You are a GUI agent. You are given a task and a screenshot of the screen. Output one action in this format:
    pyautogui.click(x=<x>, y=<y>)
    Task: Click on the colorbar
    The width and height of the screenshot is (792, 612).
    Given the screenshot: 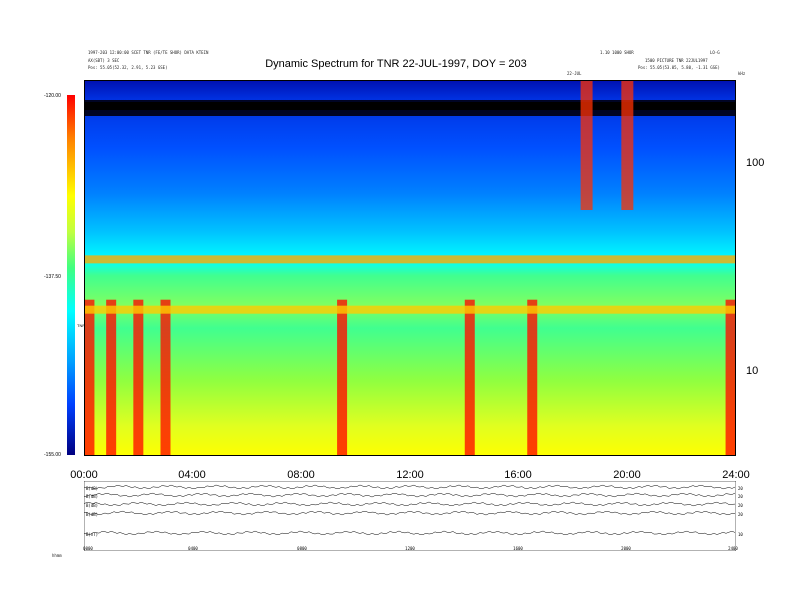 What is the action you would take?
    pyautogui.click(x=71, y=275)
    